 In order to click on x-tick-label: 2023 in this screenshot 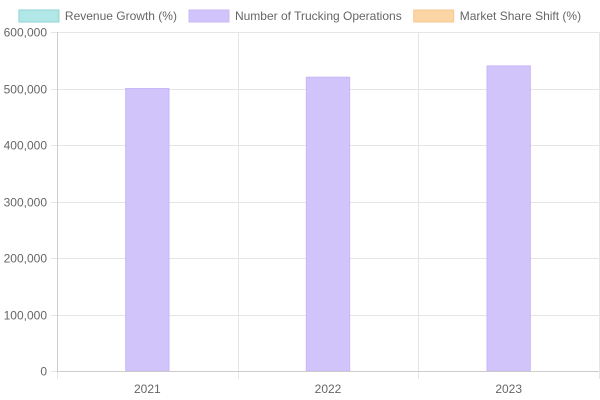, I will do `click(508, 389)`.